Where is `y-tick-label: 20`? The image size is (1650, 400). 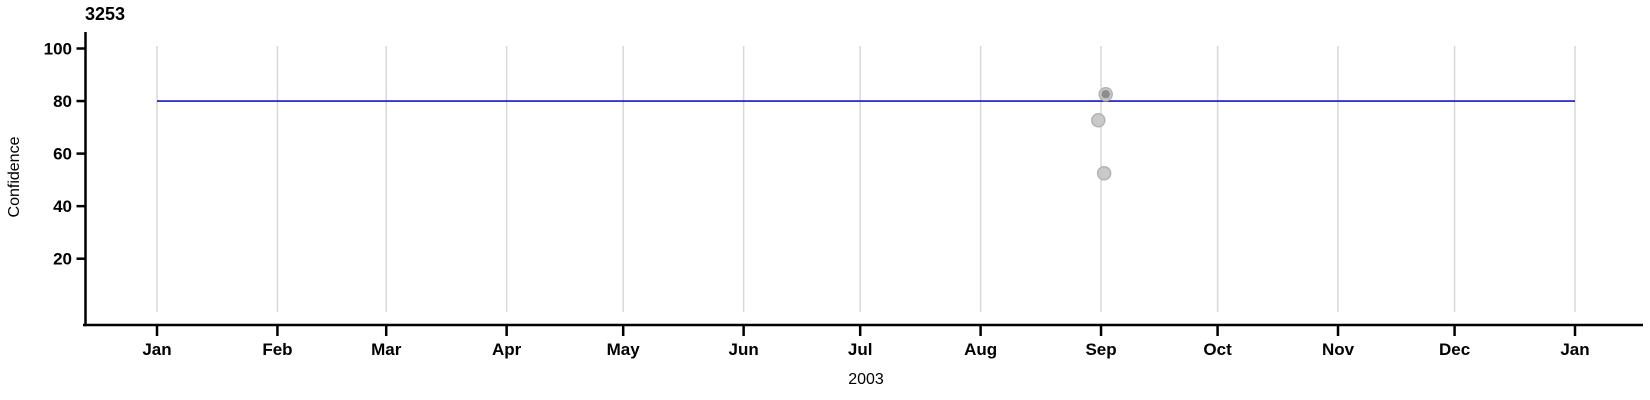
y-tick-label: 20 is located at coordinates (62, 259).